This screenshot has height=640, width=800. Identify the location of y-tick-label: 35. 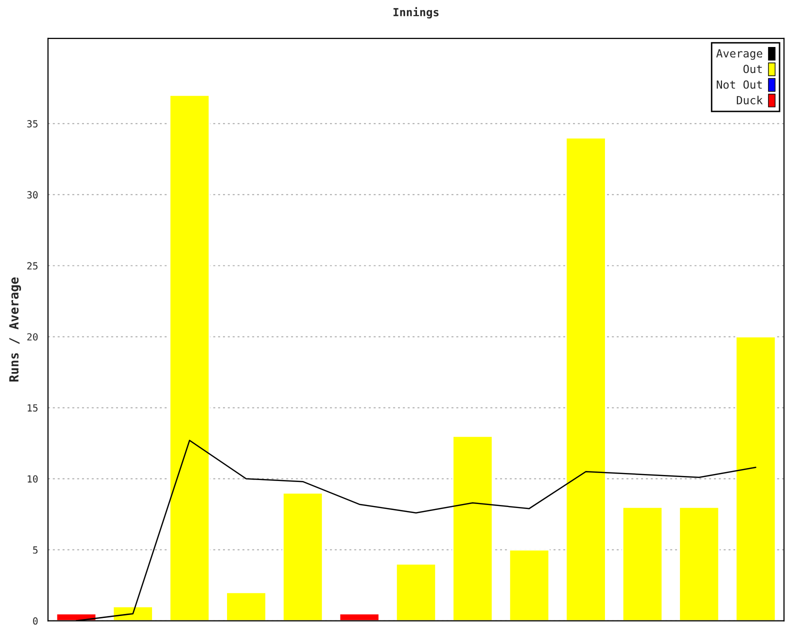
(32, 124).